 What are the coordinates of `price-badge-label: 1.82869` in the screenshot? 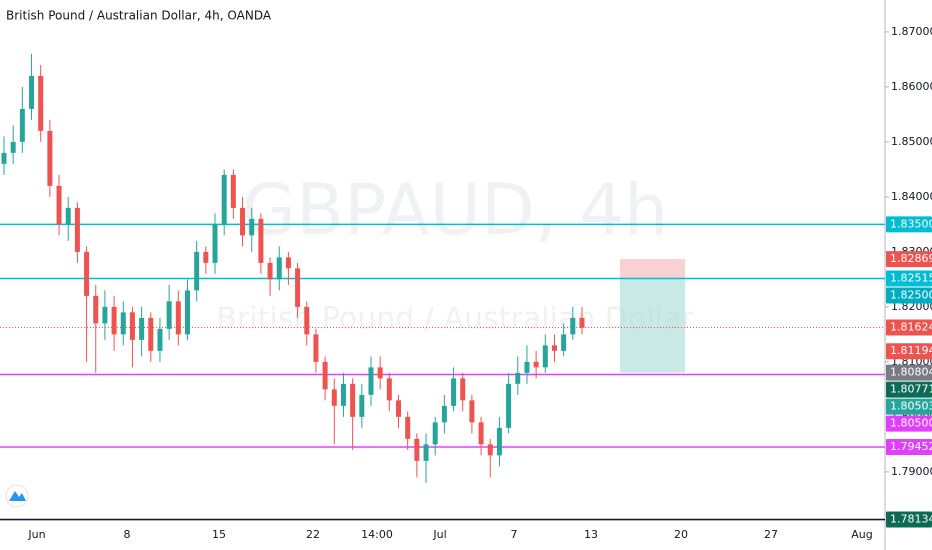 It's located at (911, 258).